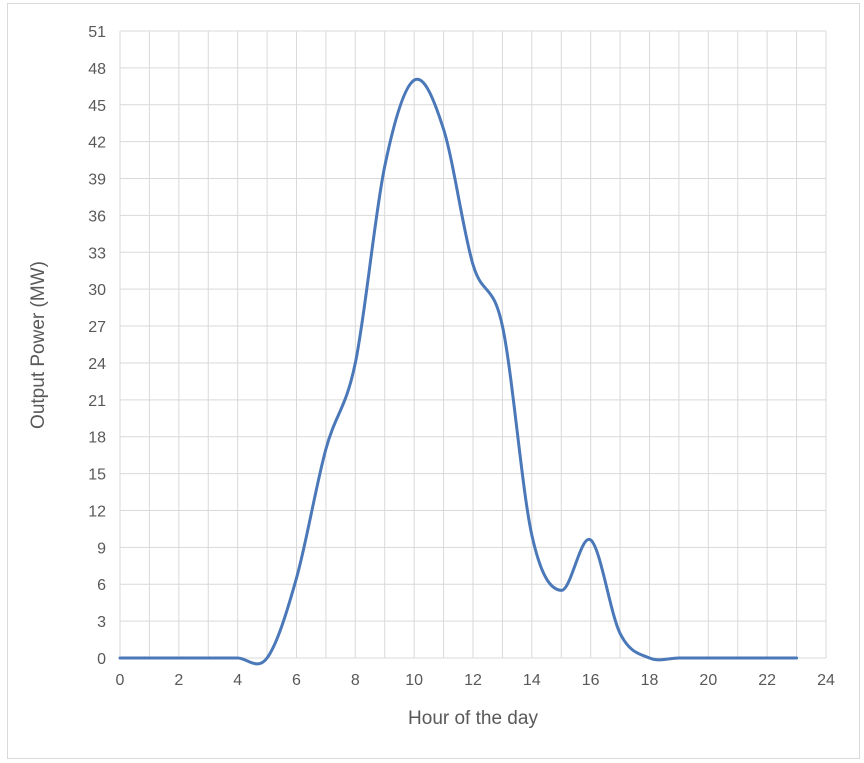 The image size is (864, 763). I want to click on y-tick-label: 0, so click(101, 659).